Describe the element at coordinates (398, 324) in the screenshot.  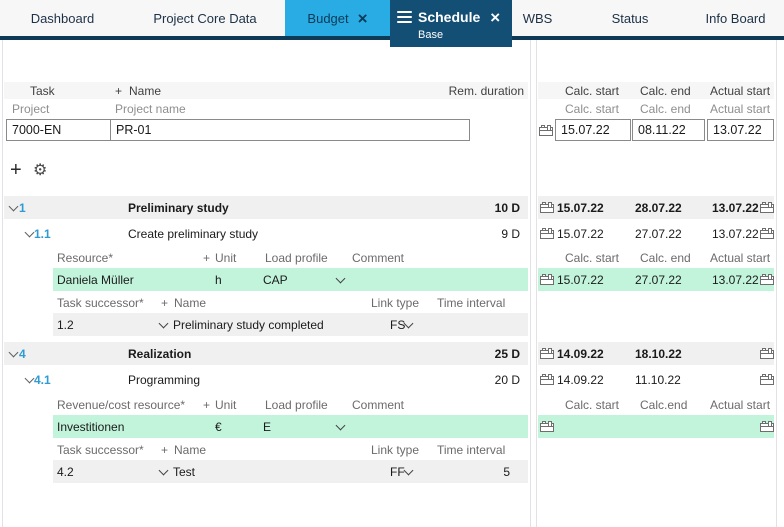
I see `link-type-value: FS` at that location.